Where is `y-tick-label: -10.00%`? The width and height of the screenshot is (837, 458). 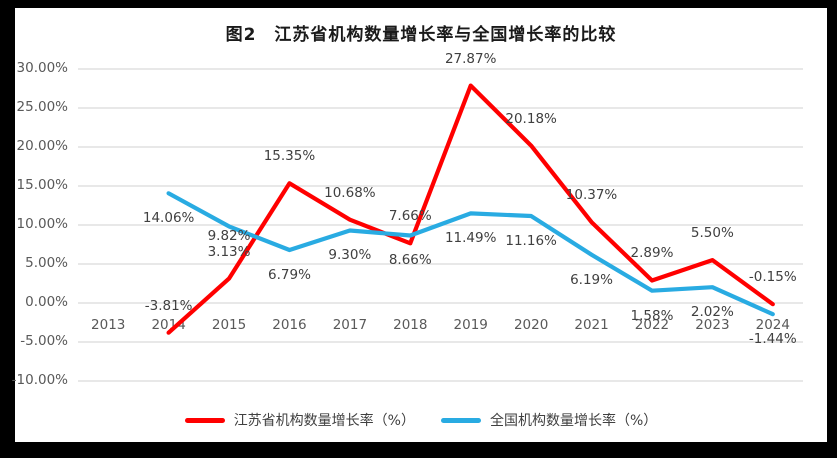 y-tick-label: -10.00% is located at coordinates (39, 380).